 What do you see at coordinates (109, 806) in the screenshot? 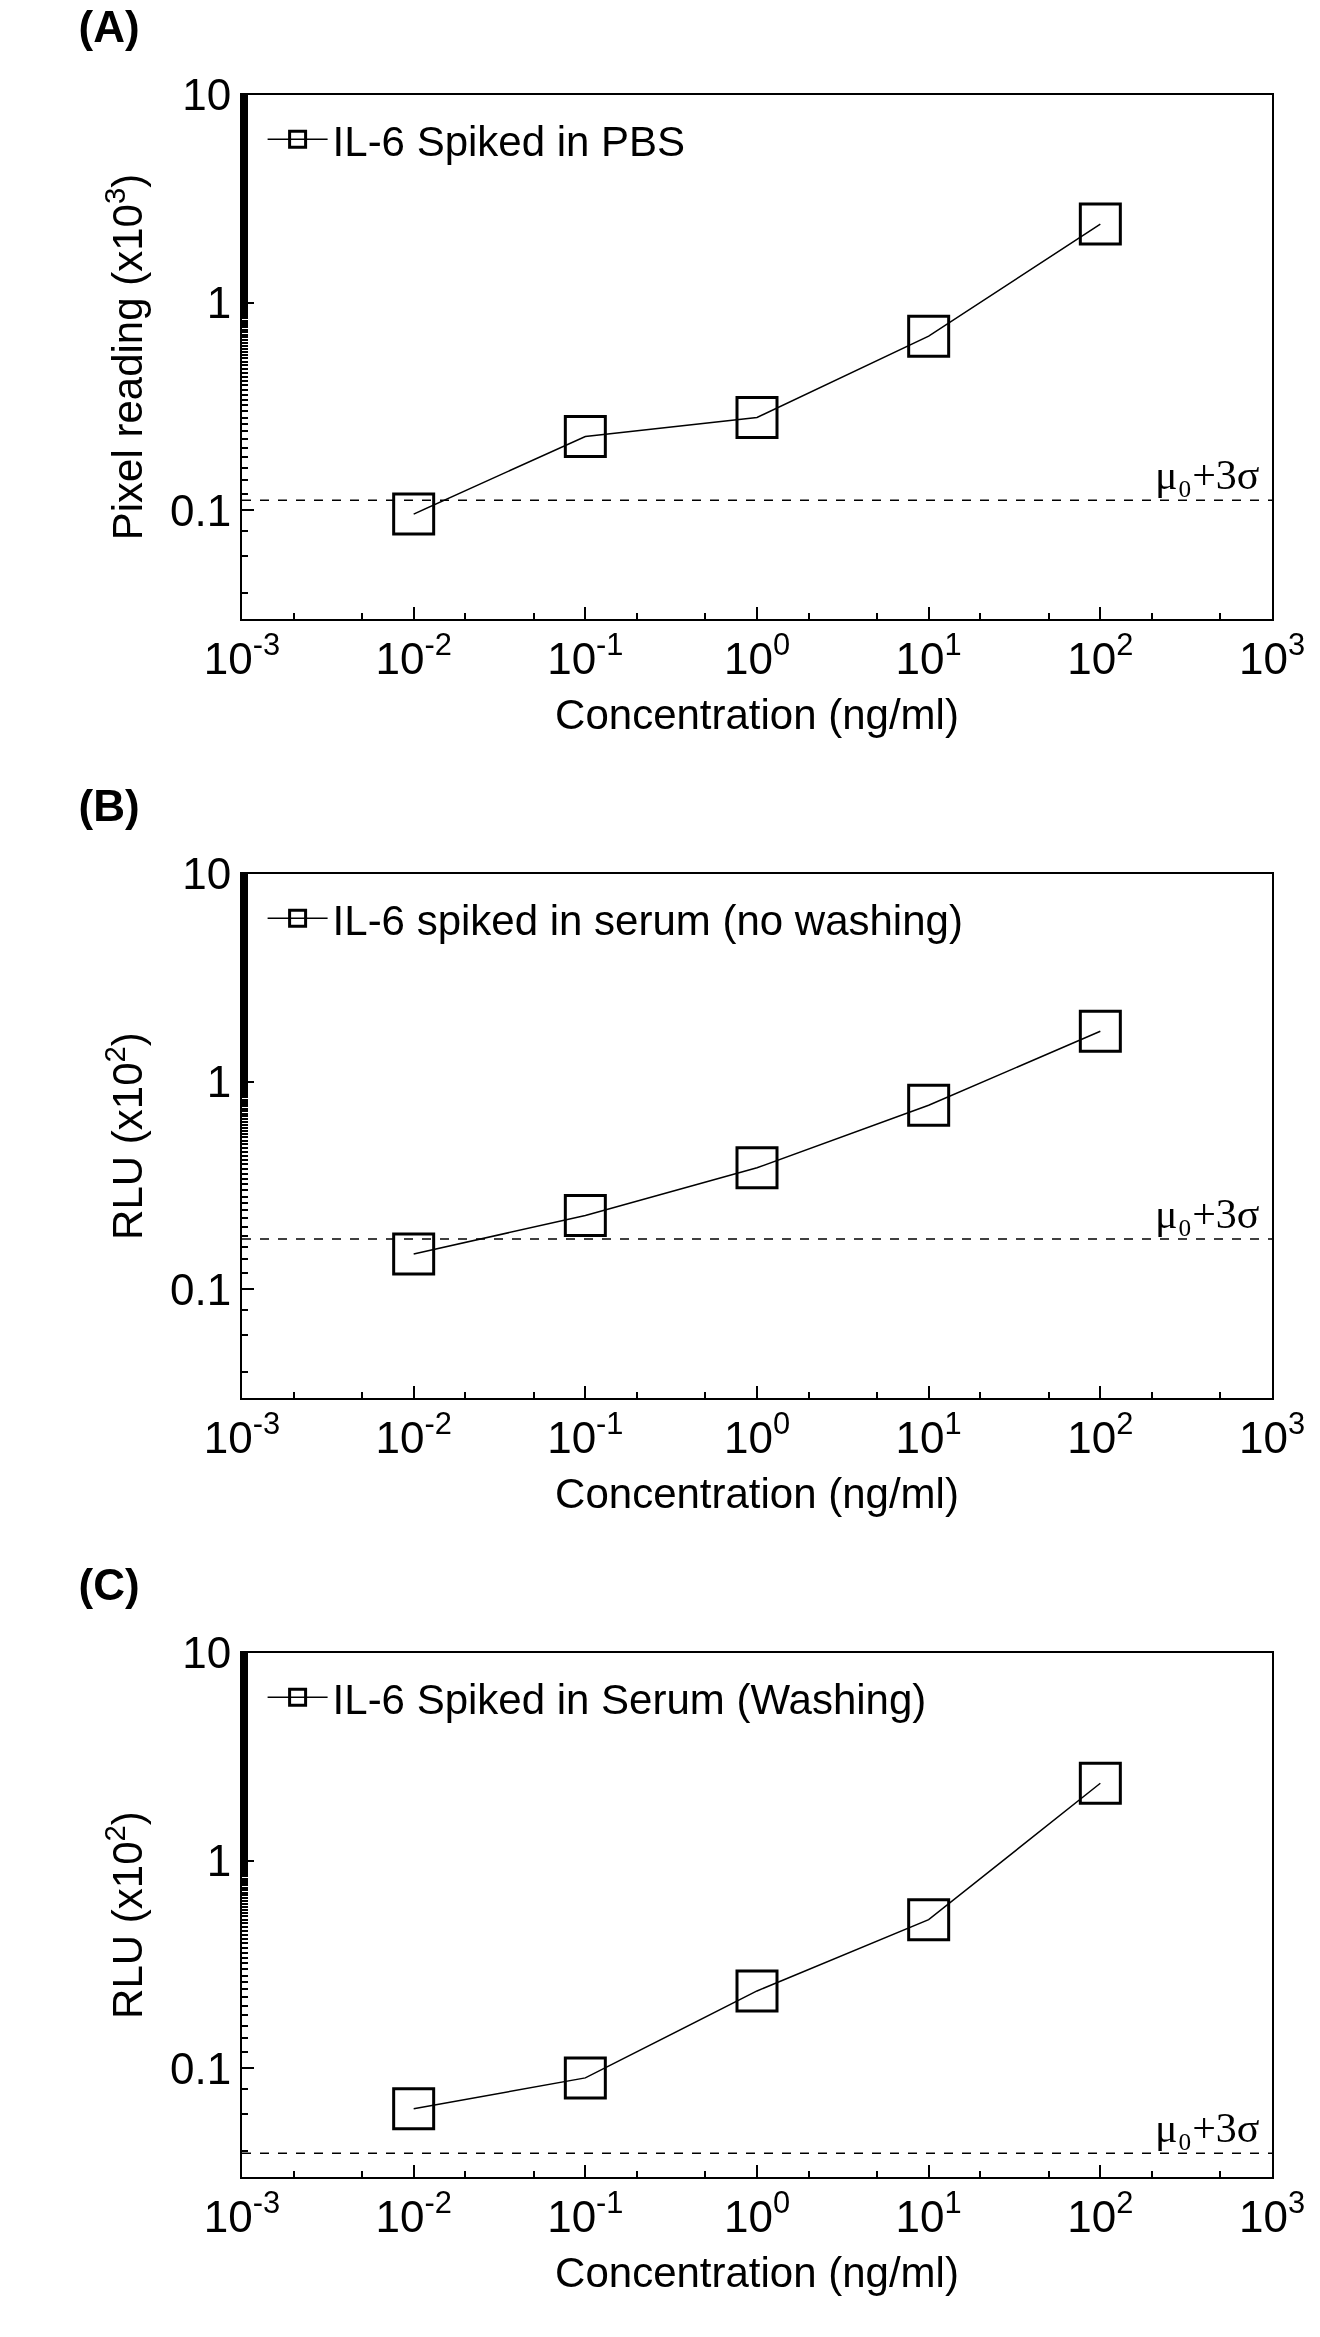
I see `chart-title: (B)` at bounding box center [109, 806].